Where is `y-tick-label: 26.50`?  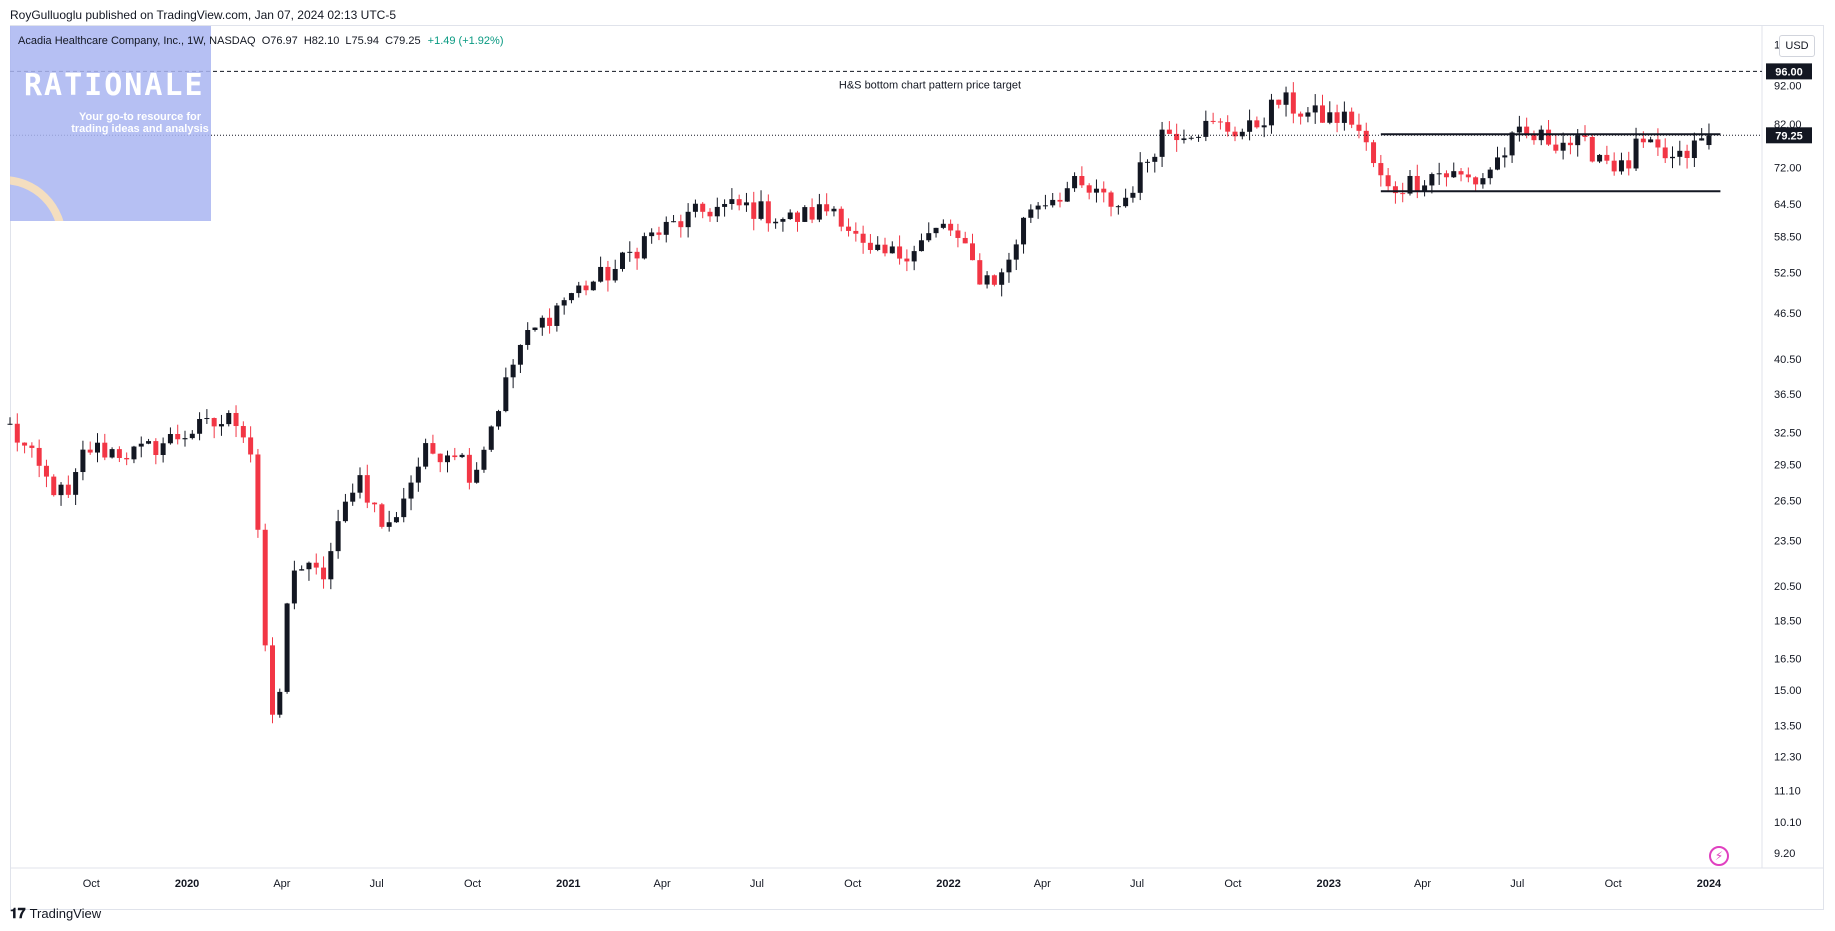
y-tick-label: 26.50 is located at coordinates (1788, 501).